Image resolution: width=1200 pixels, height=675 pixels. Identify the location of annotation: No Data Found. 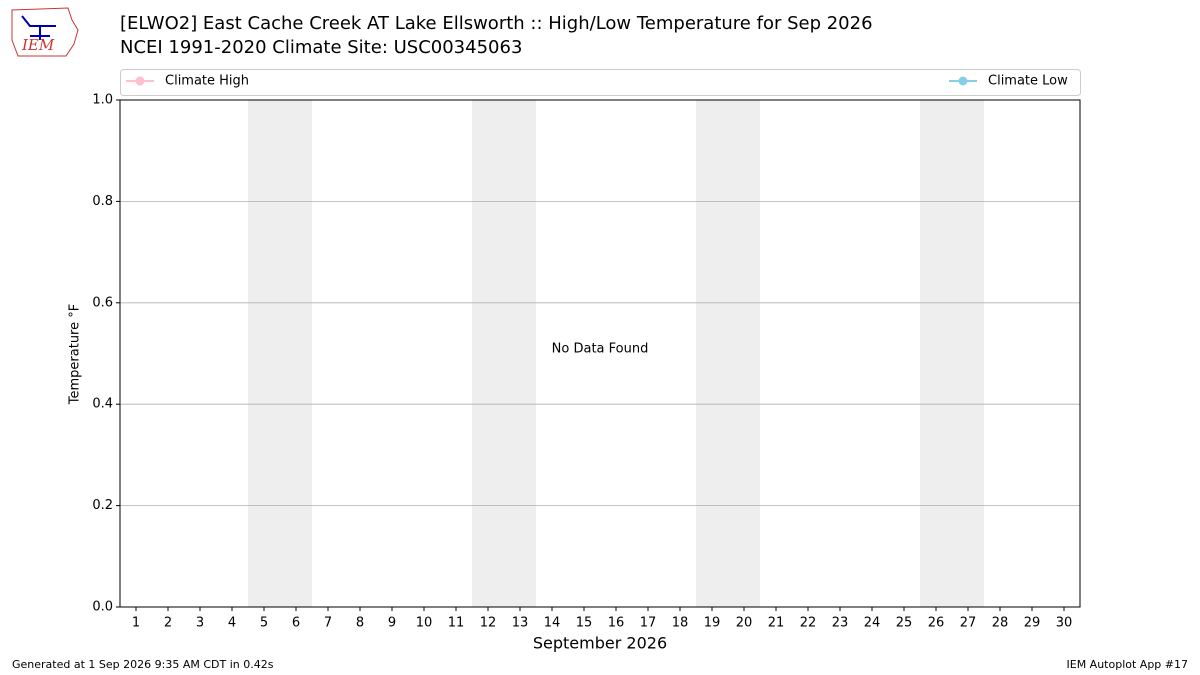
(600, 349).